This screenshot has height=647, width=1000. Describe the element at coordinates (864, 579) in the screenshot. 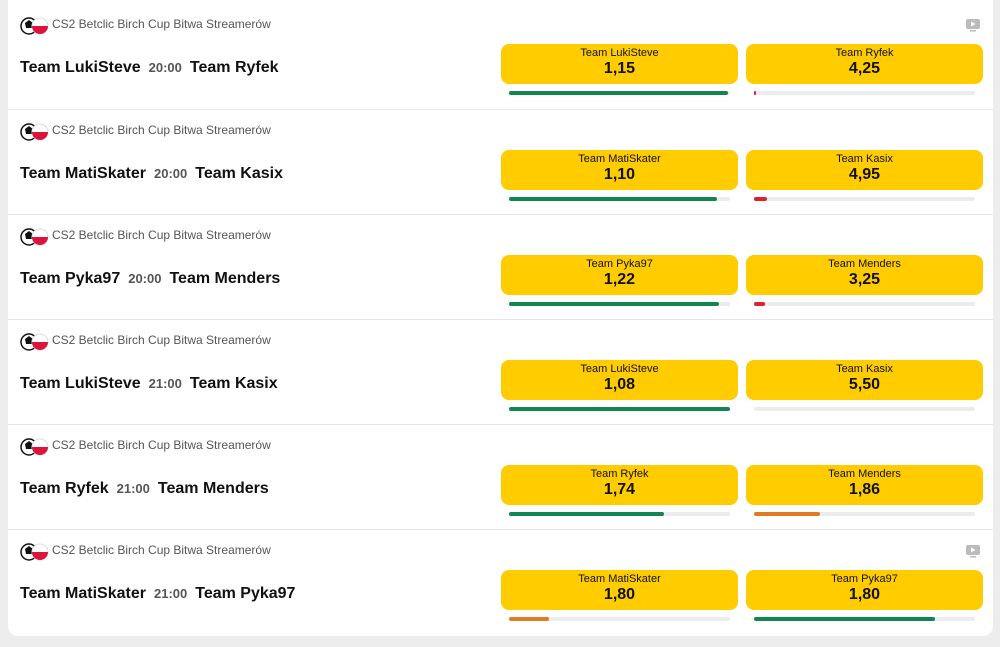

I see `odds-label: Team Pyka97` at that location.